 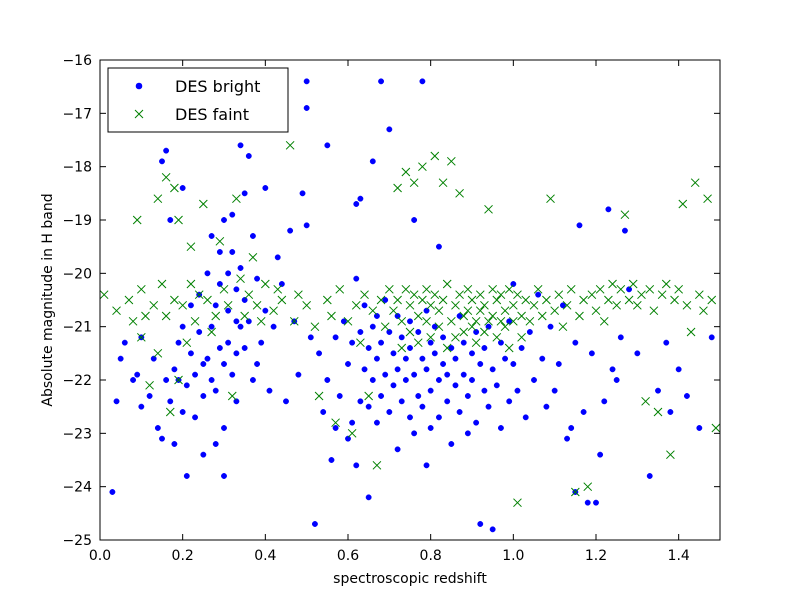 I want to click on y-tick-label: −21, so click(x=77, y=328).